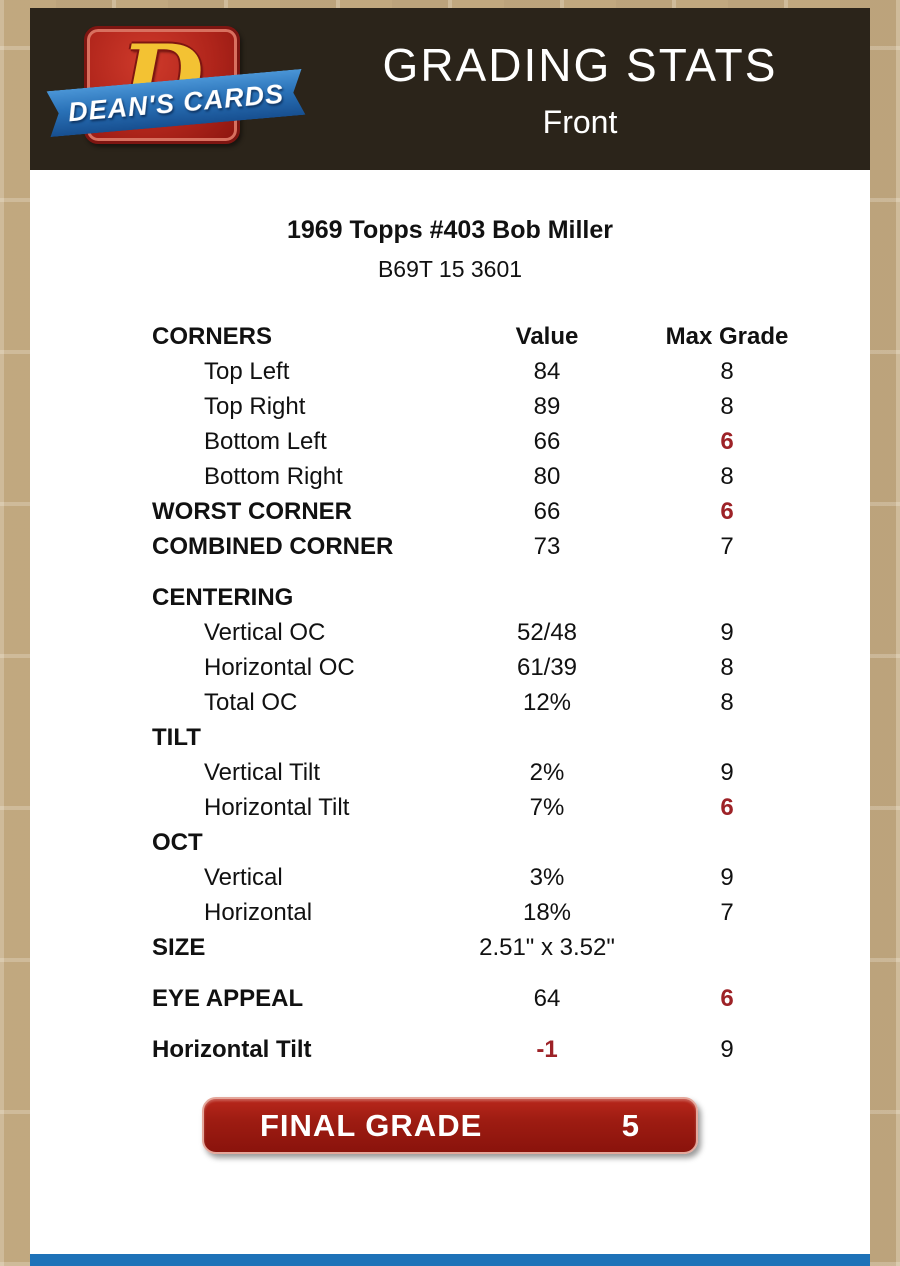  What do you see at coordinates (547, 877) in the screenshot?
I see `row-value: 3%` at bounding box center [547, 877].